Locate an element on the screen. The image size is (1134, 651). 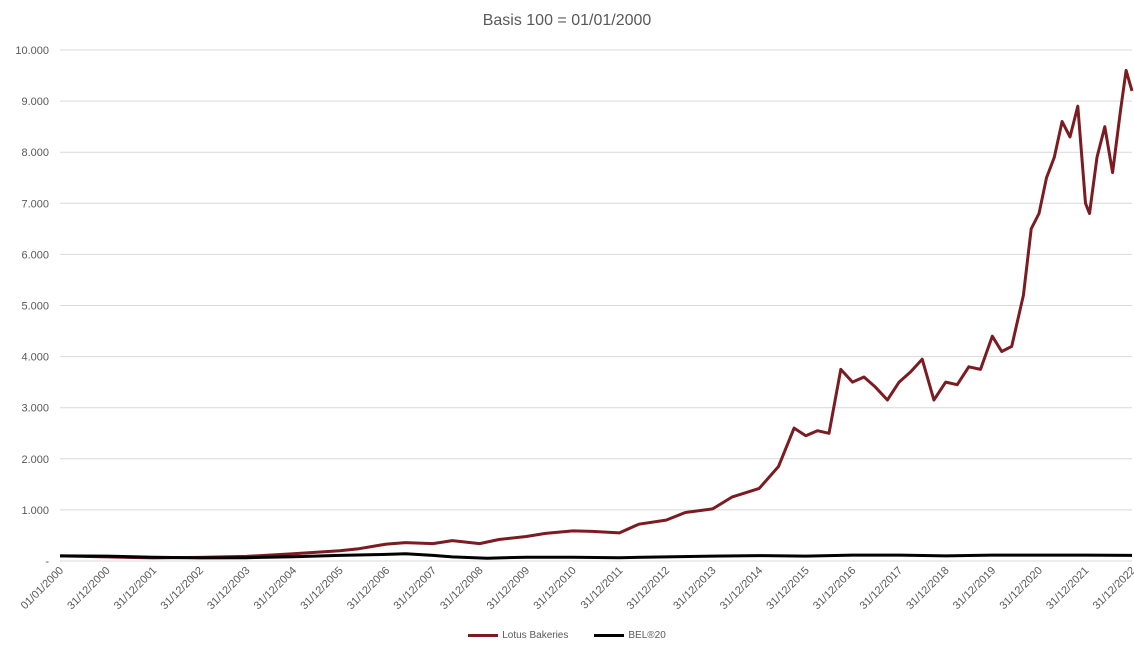
x-tick-label: 31/12/2019 is located at coordinates (974, 588).